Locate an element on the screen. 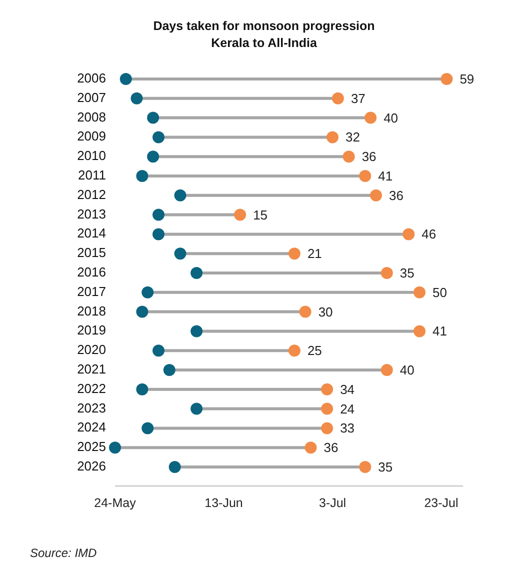 The image size is (522, 575). annotation: 15 is located at coordinates (260, 214).